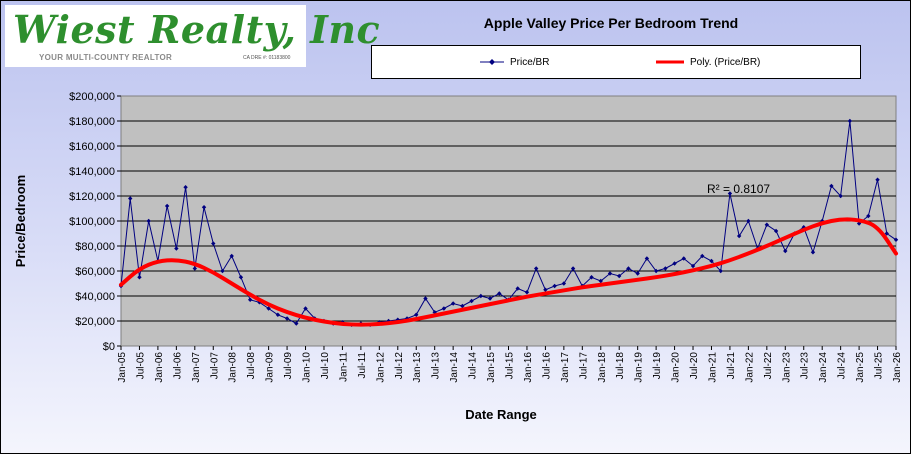  Describe the element at coordinates (738, 189) in the screenshot. I see `r-squared-annotation: R² = 0.8107` at that location.